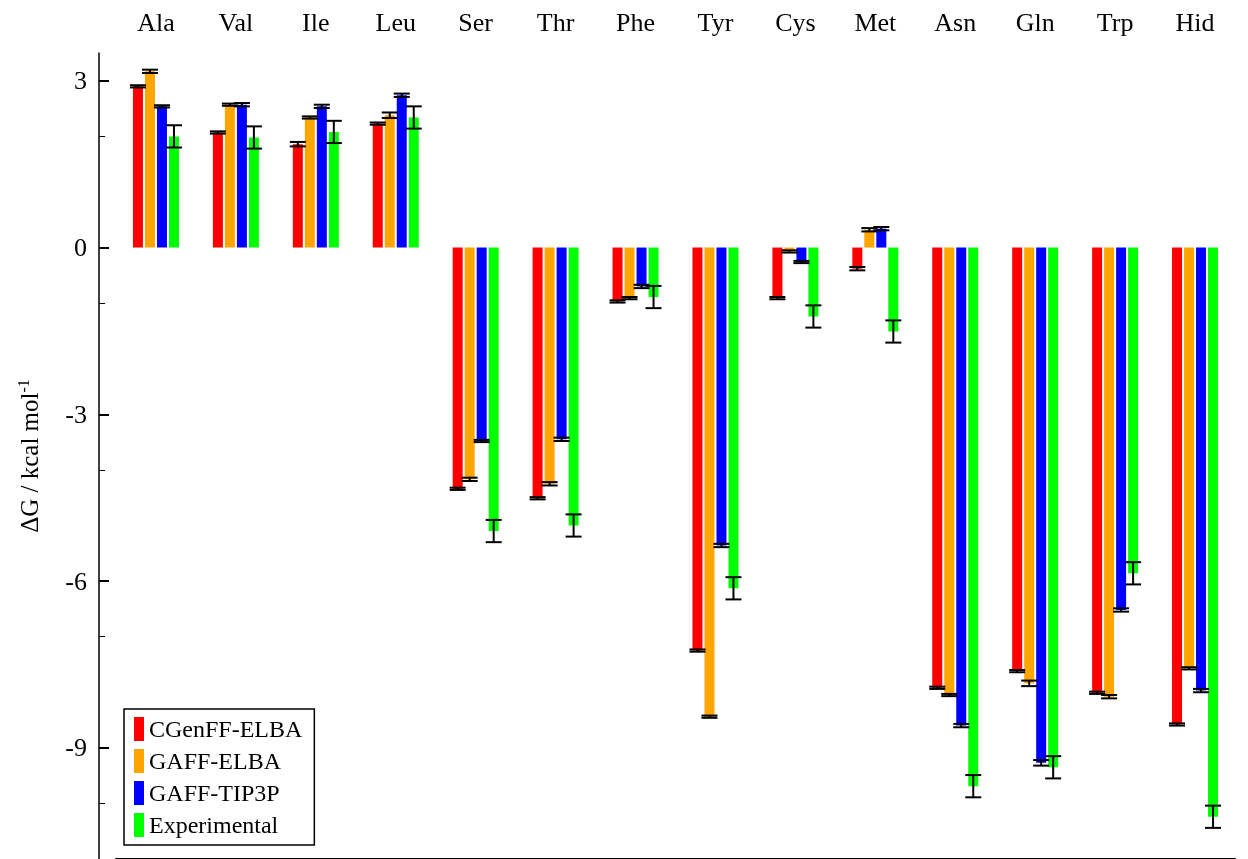  Describe the element at coordinates (156, 22) in the screenshot. I see `x-tick-label: Ala` at that location.